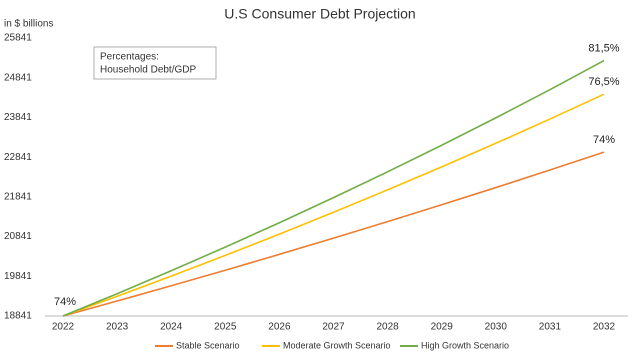 Image resolution: width=640 pixels, height=357 pixels. I want to click on annotation: 76,5%, so click(603, 82).